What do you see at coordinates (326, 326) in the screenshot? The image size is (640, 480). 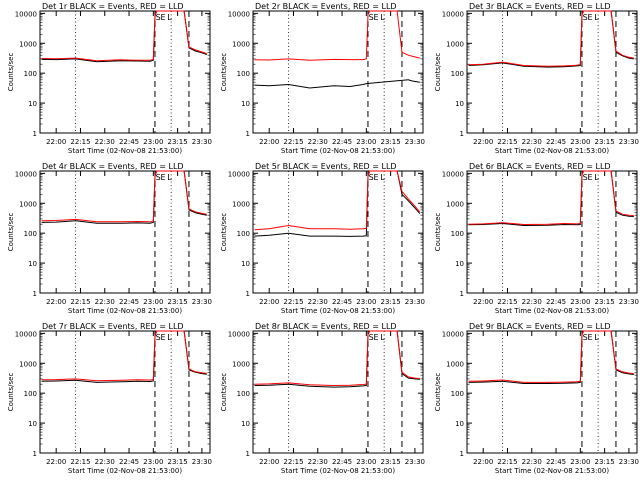 I see `panel-title: Det 8r BLACK = Events, RED = LLD` at bounding box center [326, 326].